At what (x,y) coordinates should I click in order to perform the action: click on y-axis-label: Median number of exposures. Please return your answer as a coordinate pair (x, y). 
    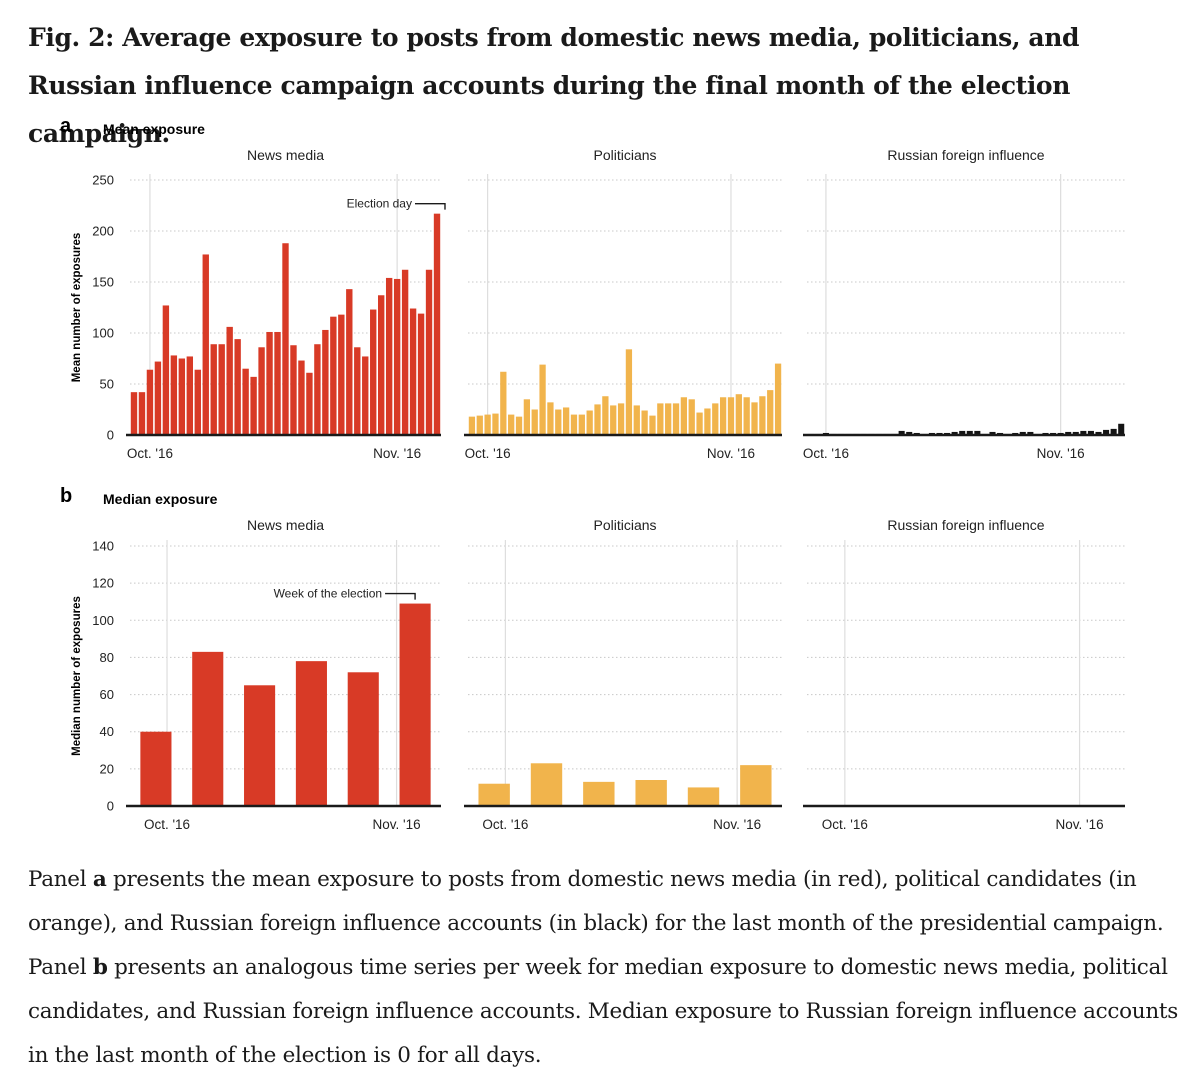
    Looking at the image, I should click on (77, 676).